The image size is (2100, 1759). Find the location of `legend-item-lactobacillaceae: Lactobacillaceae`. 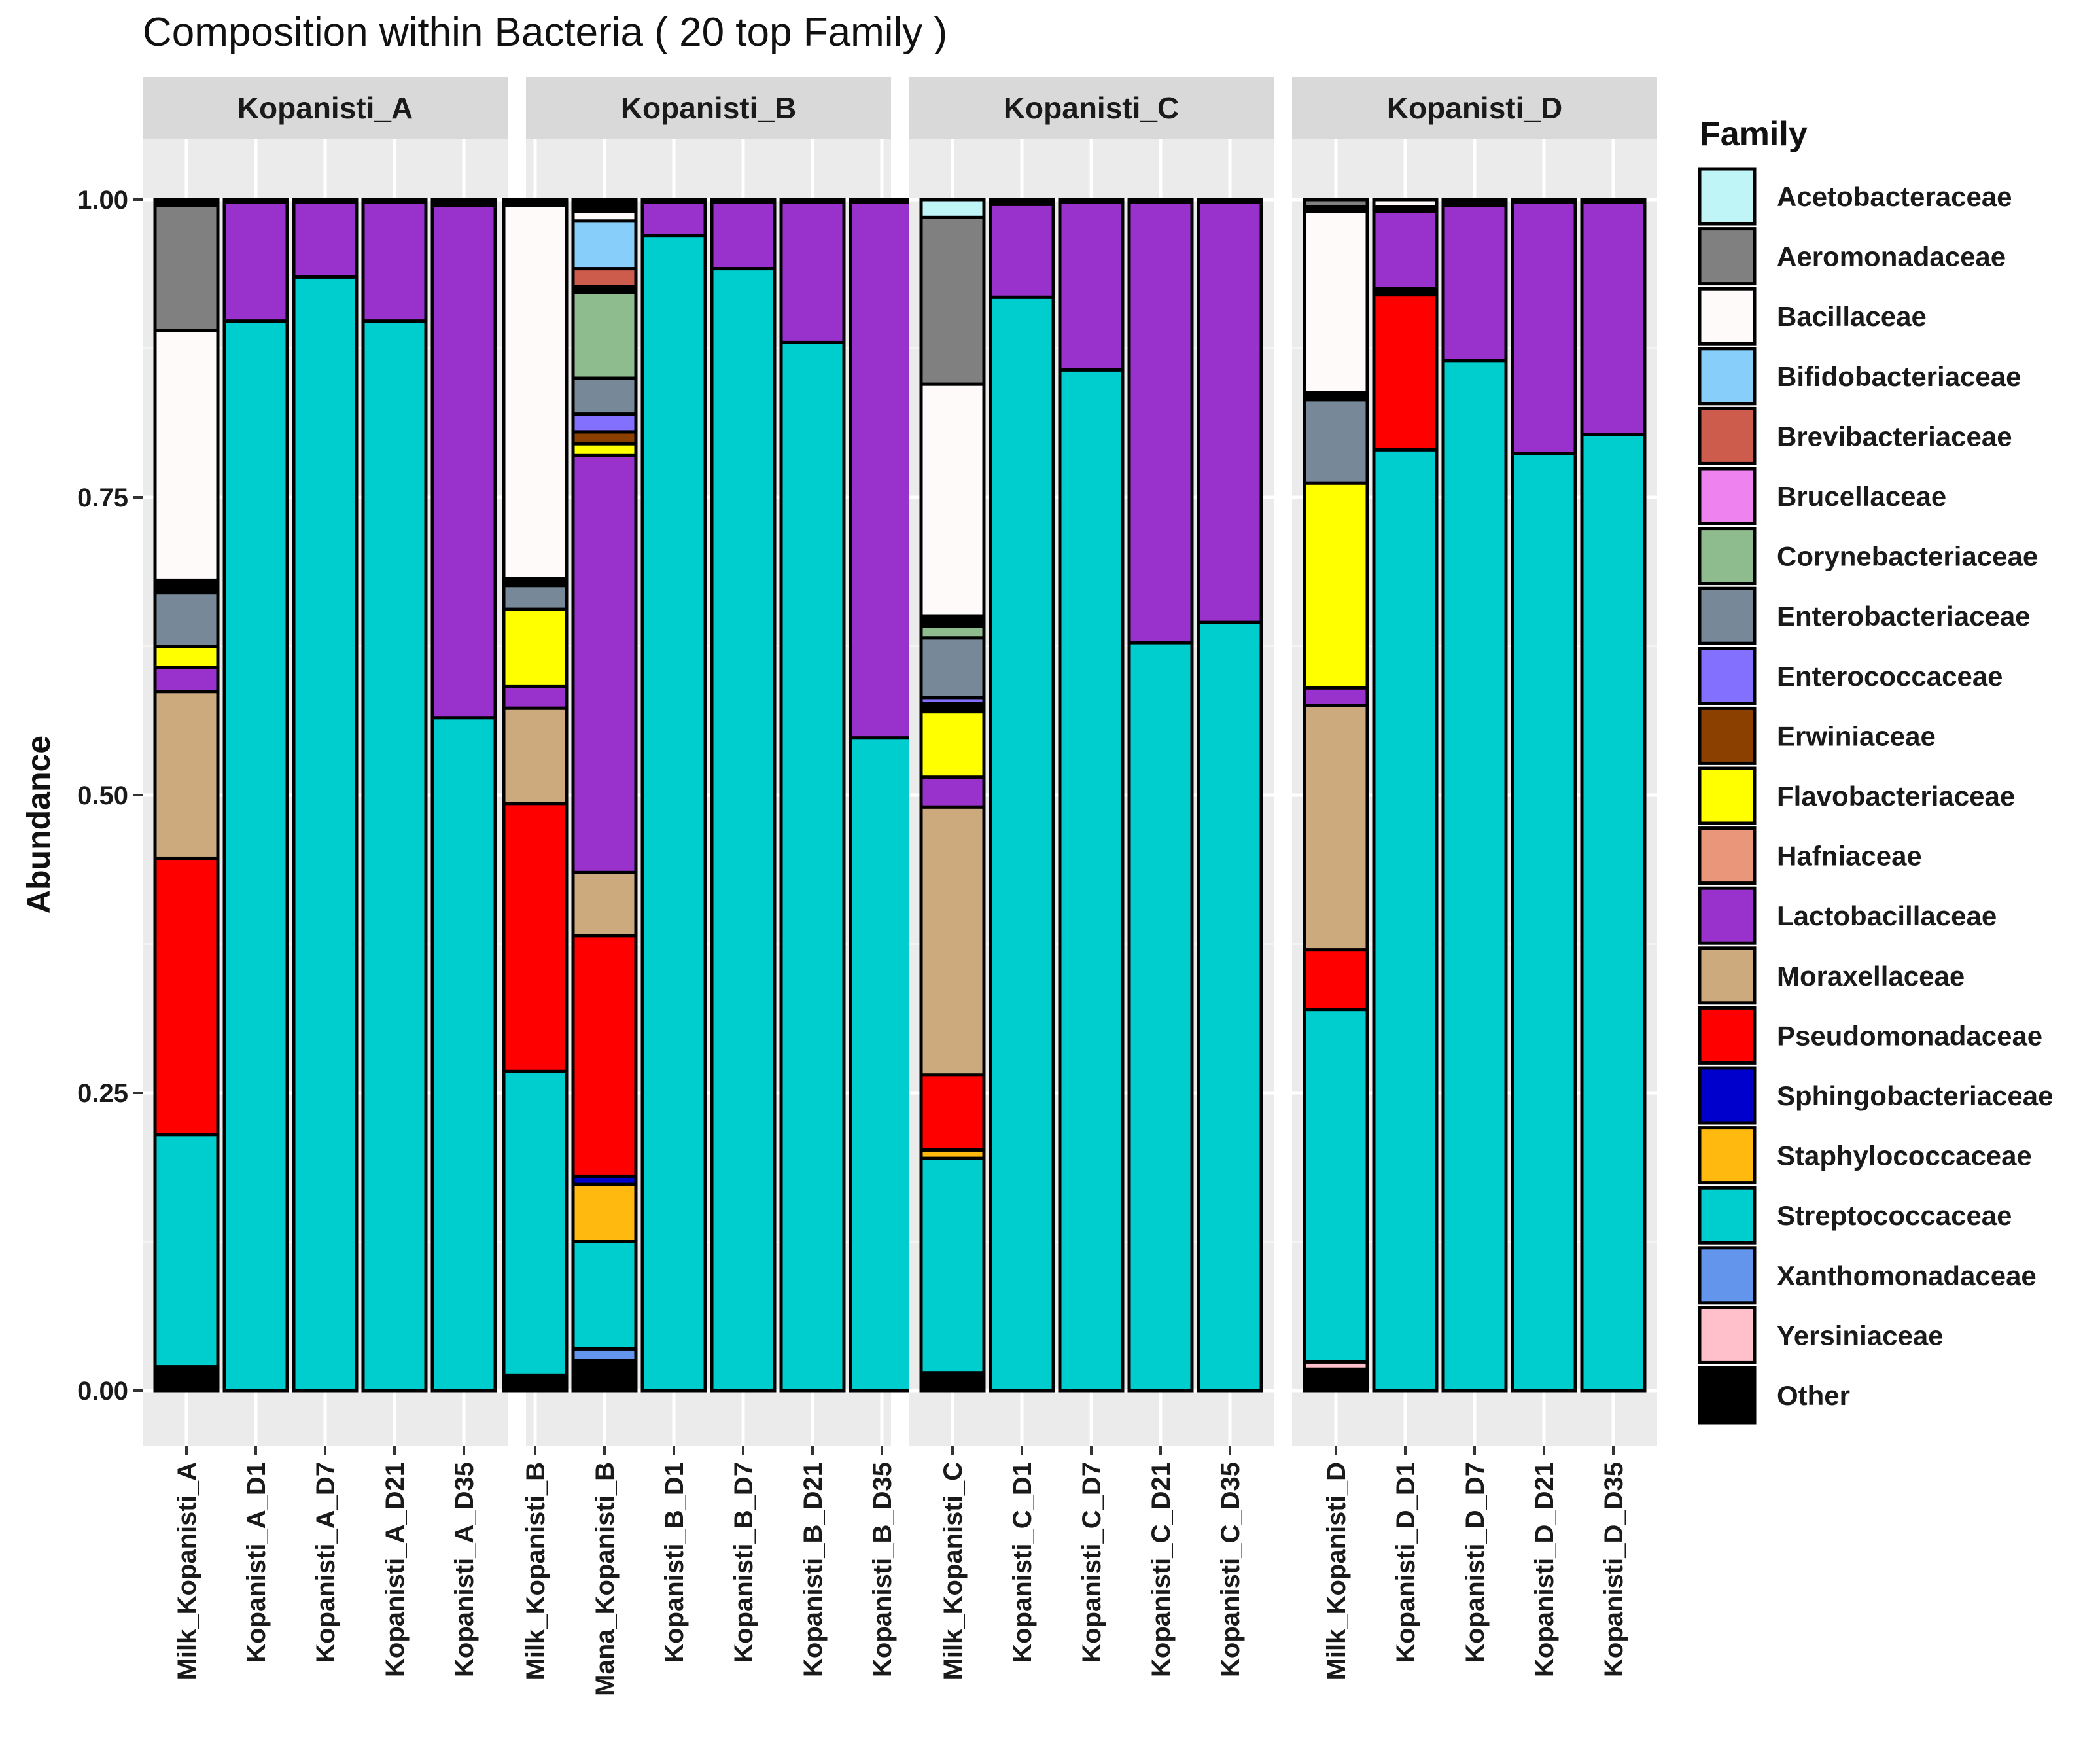

legend-item-lactobacillaceae: Lactobacillaceae is located at coordinates (1847, 915).